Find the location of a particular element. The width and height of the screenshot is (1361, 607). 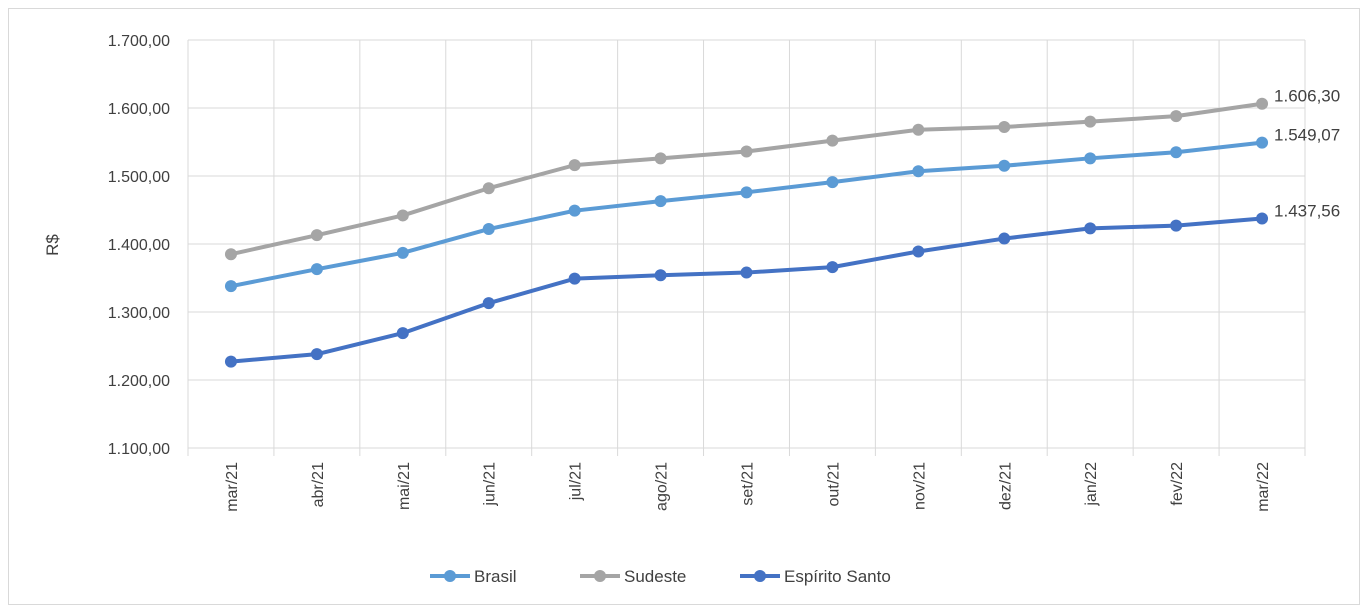

y-tick-label: 1.100,00 is located at coordinates (139, 449).